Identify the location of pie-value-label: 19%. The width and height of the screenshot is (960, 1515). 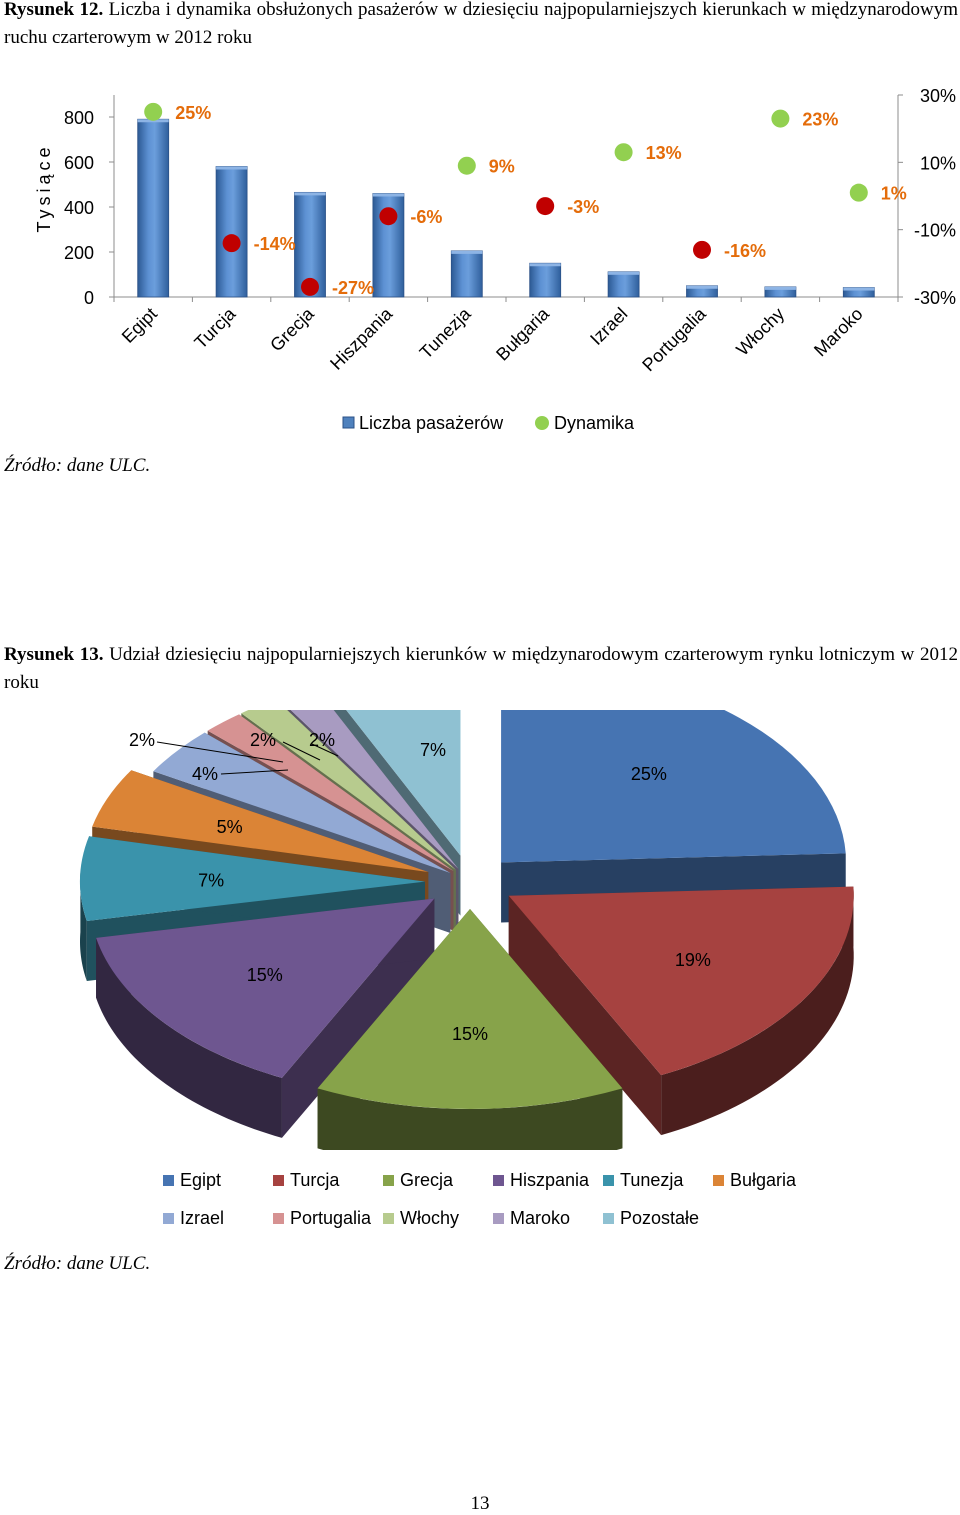
(693, 960).